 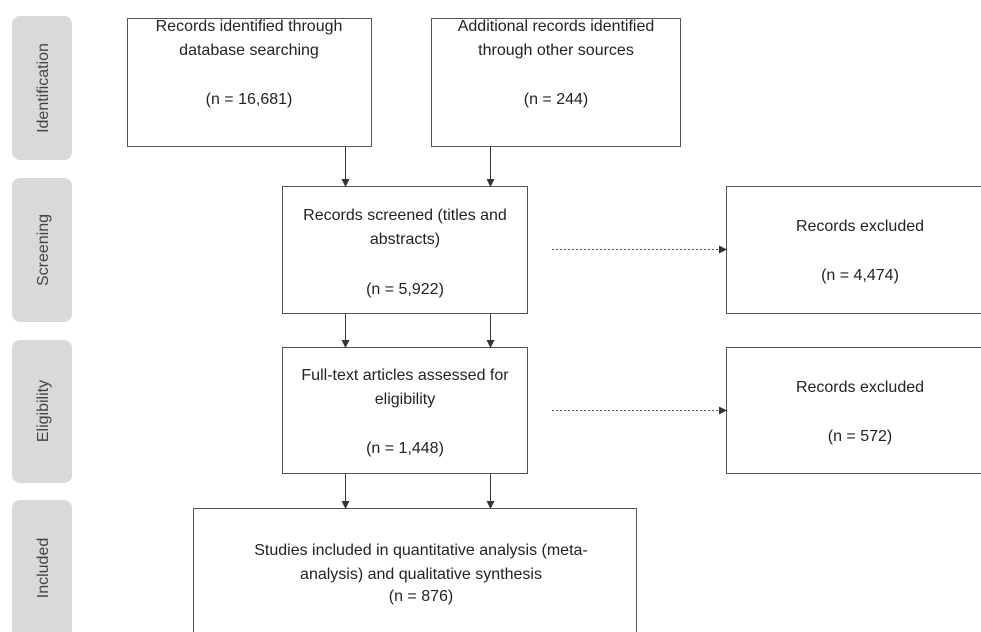 I want to click on node-count: (n = 876), so click(x=421, y=596).